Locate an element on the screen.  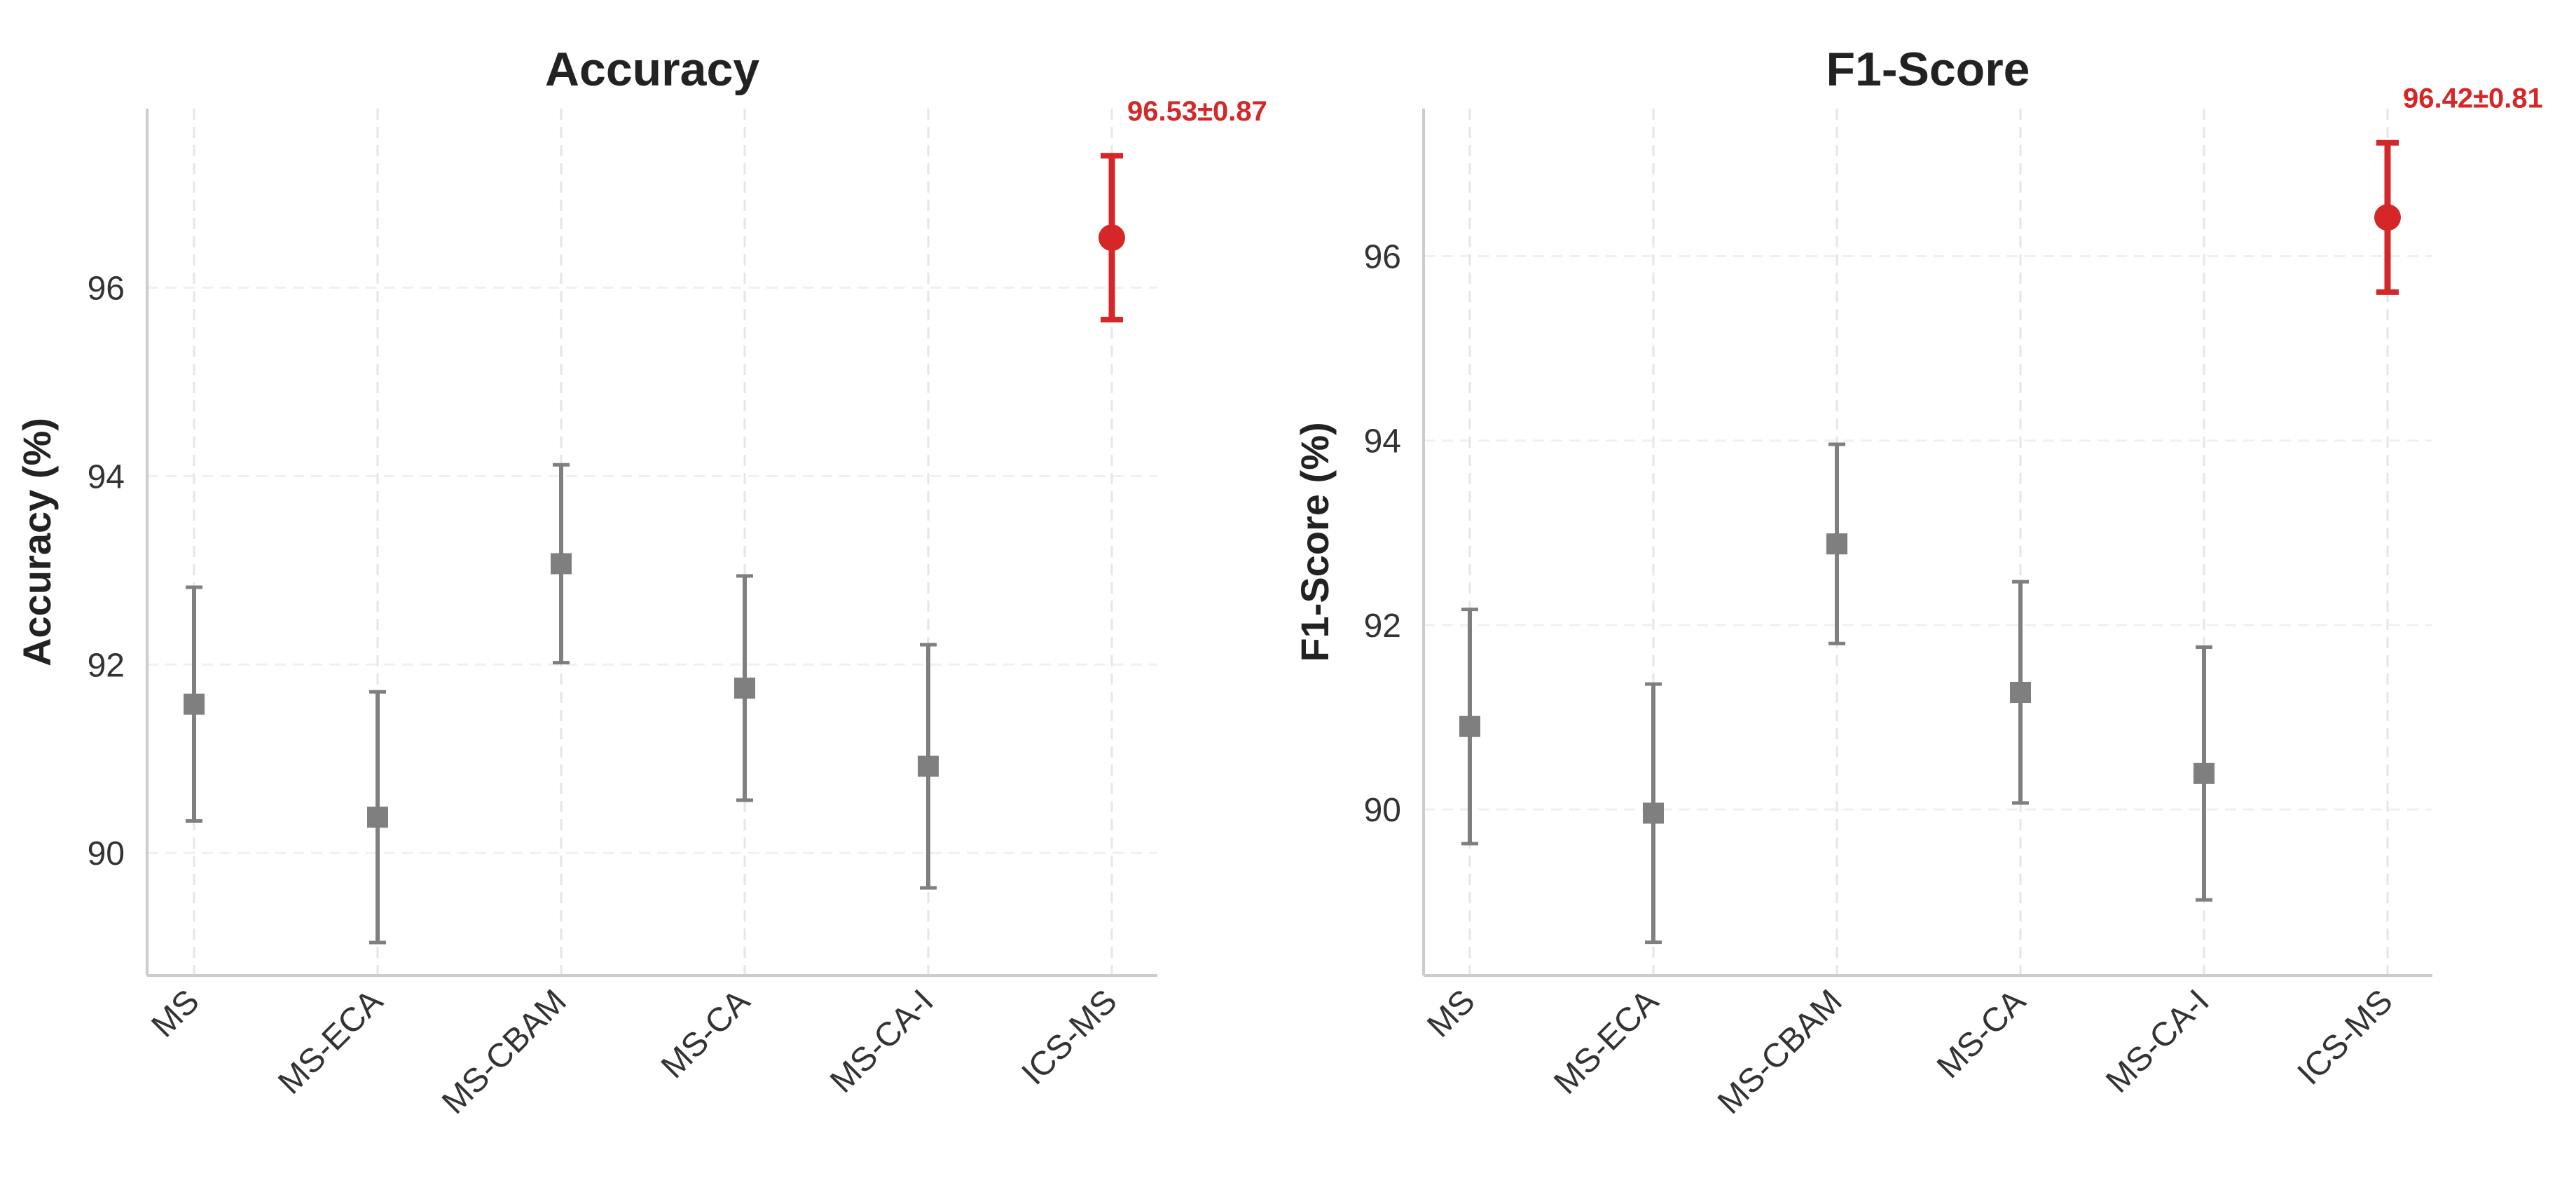
highlight-annotation: 96.42±0.81 is located at coordinates (2473, 98).